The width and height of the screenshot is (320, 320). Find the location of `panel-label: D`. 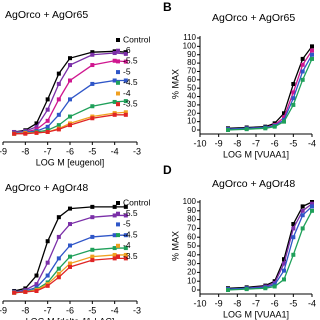

panel-label: D is located at coordinates (167, 170).